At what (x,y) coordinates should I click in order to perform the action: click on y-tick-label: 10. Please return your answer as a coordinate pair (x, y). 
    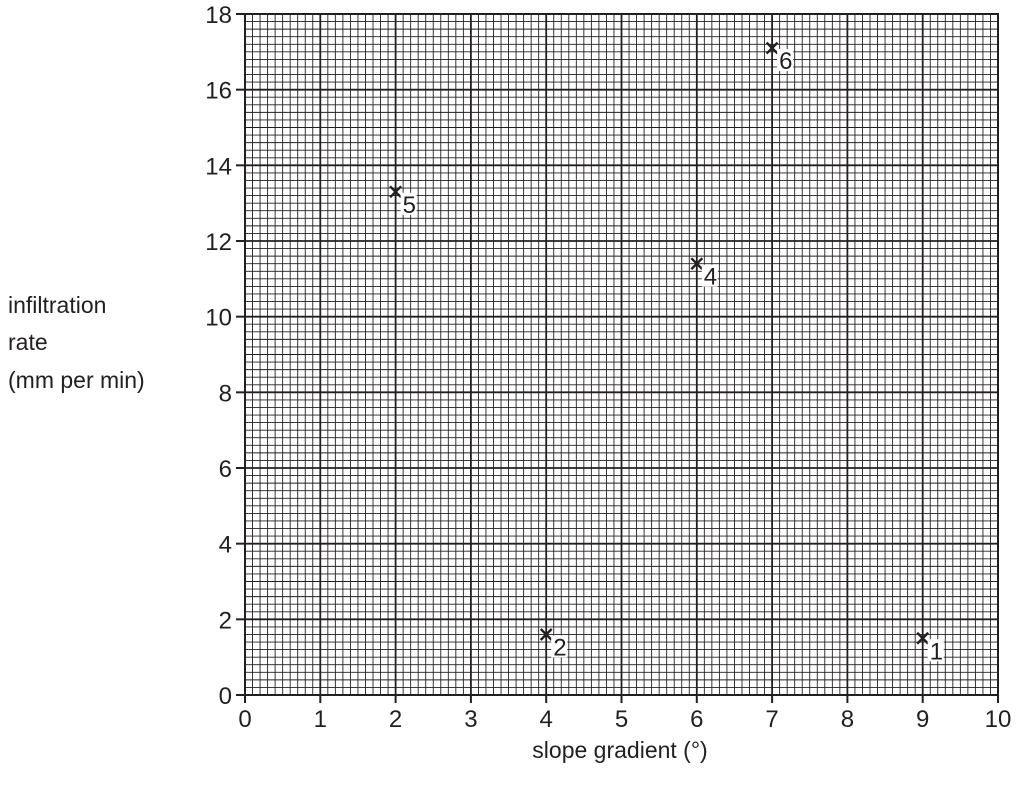
    Looking at the image, I should click on (218, 318).